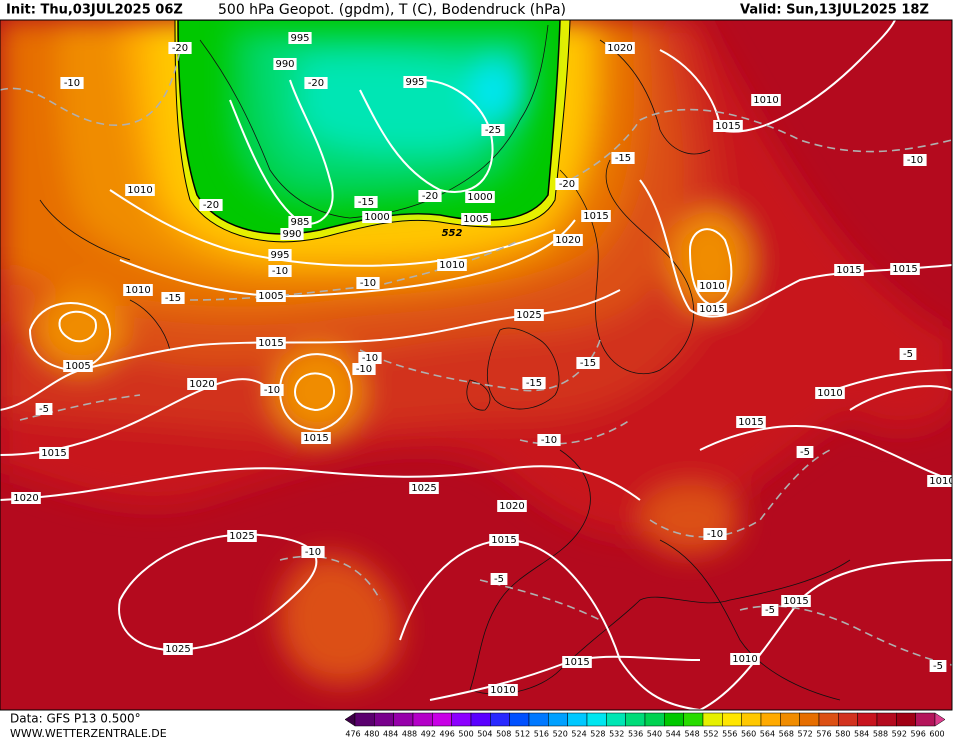  Describe the element at coordinates (428, 734) in the screenshot. I see `colorbar-label: 492` at that location.